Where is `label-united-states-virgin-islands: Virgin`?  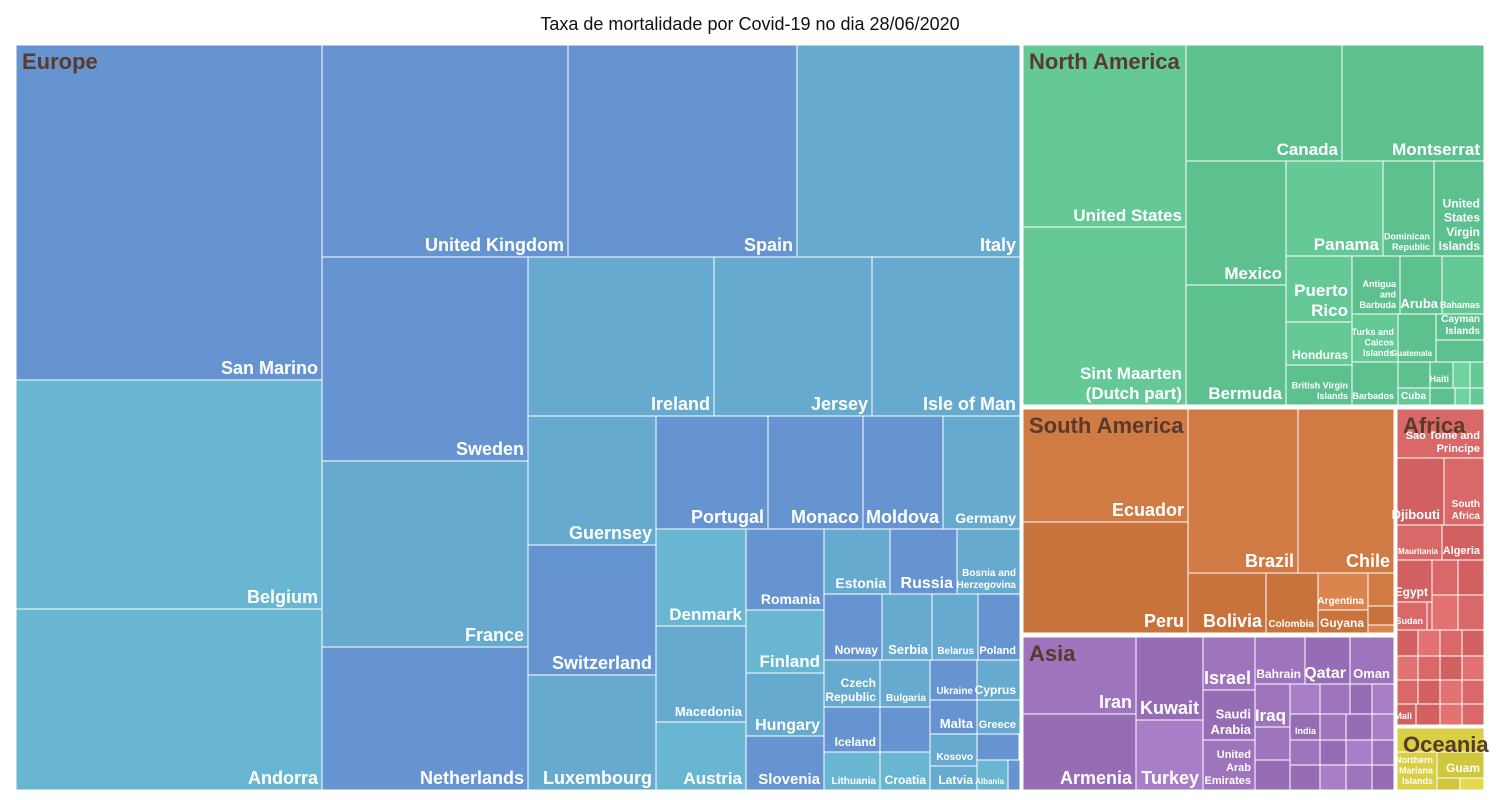 label-united-states-virgin-islands: Virgin is located at coordinates (1463, 232).